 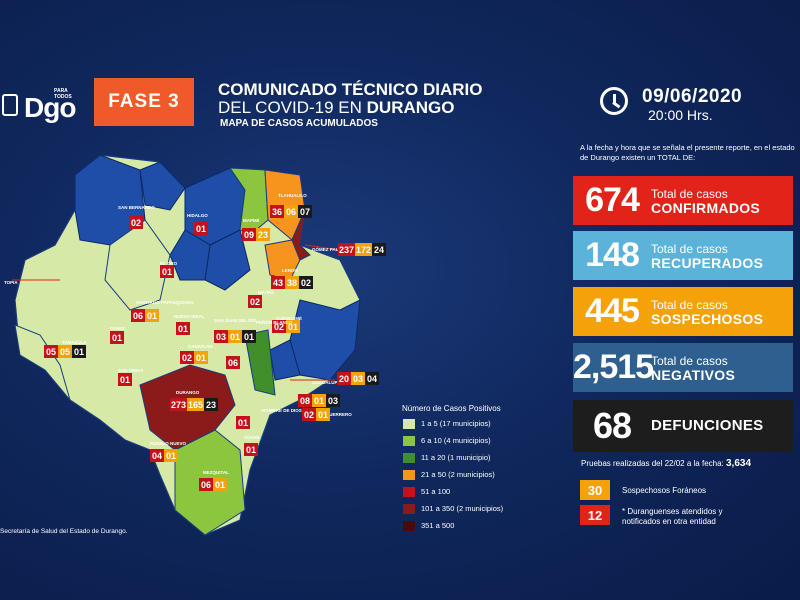 What do you see at coordinates (11, 282) in the screenshot?
I see `municipality-name: TOPIA` at bounding box center [11, 282].